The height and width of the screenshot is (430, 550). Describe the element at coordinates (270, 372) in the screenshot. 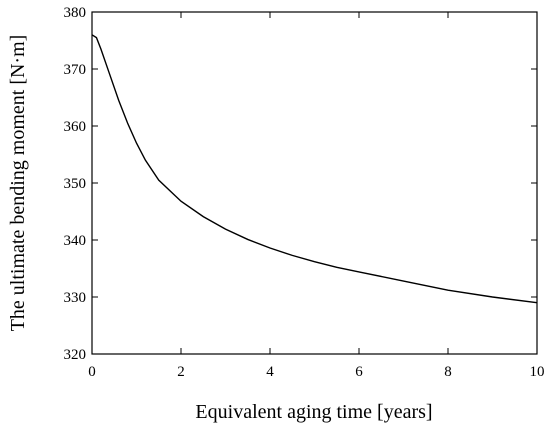

I see `x-tick-label: 4` at that location.